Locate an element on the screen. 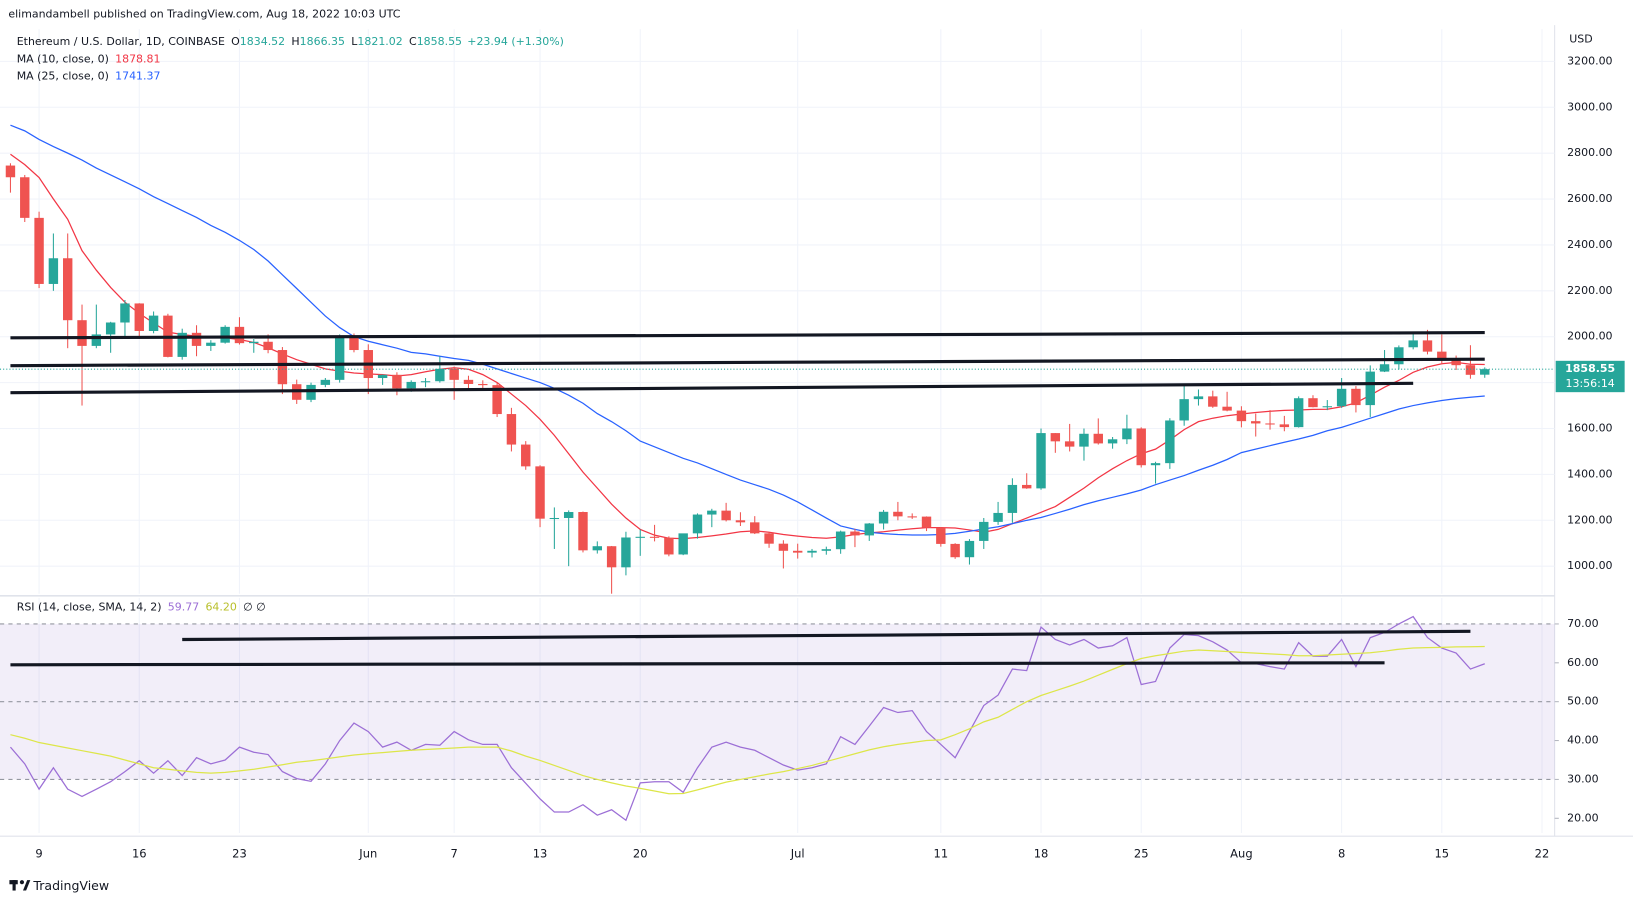 This screenshot has height=901, width=1633. legend-value: 1858.55 is located at coordinates (439, 41).